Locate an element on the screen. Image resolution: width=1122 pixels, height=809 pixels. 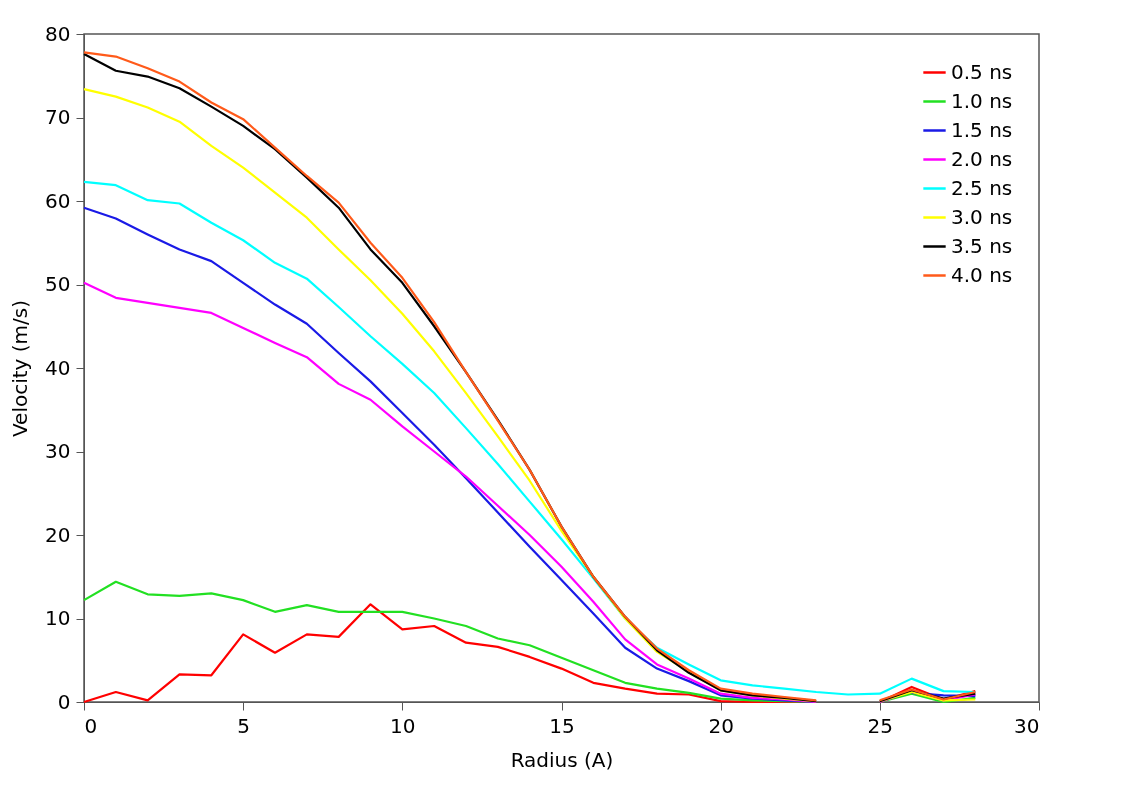
y-tick-label: 20 is located at coordinates (58, 534).